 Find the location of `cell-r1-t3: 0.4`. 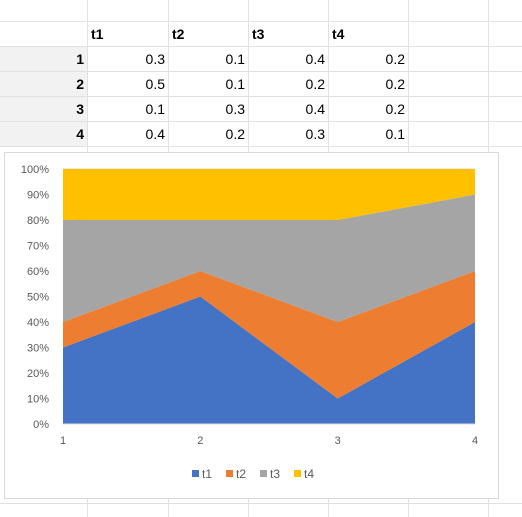

cell-r1-t3: 0.4 is located at coordinates (315, 59).